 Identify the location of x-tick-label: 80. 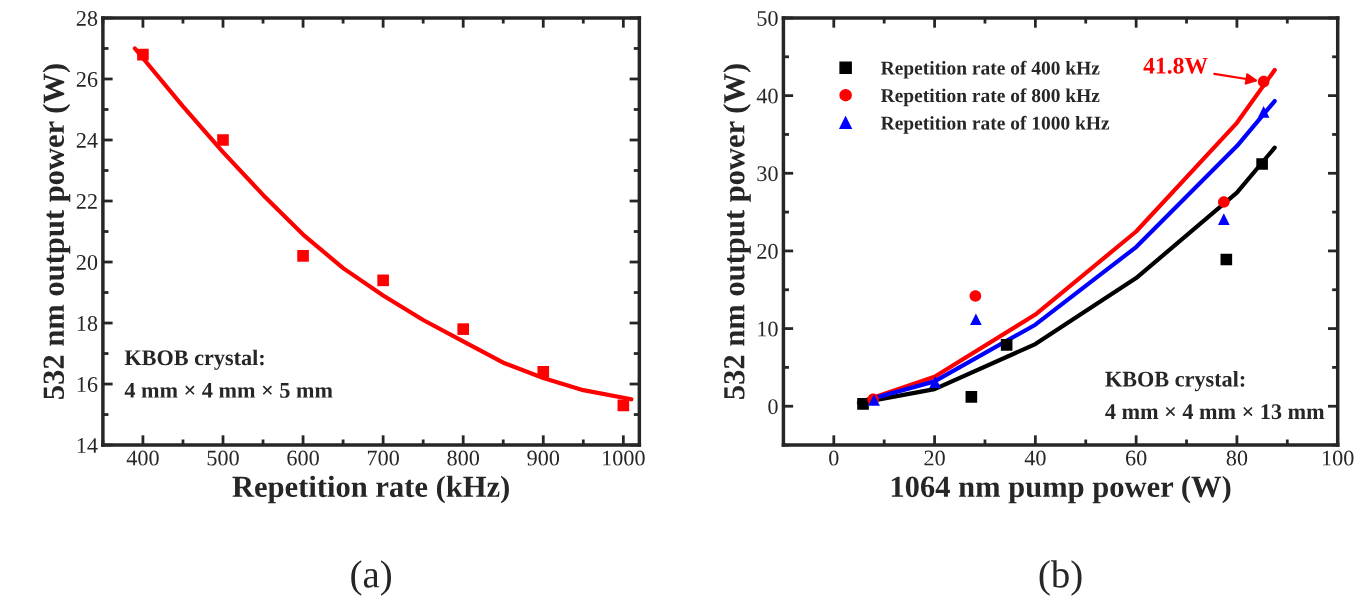
(1237, 458).